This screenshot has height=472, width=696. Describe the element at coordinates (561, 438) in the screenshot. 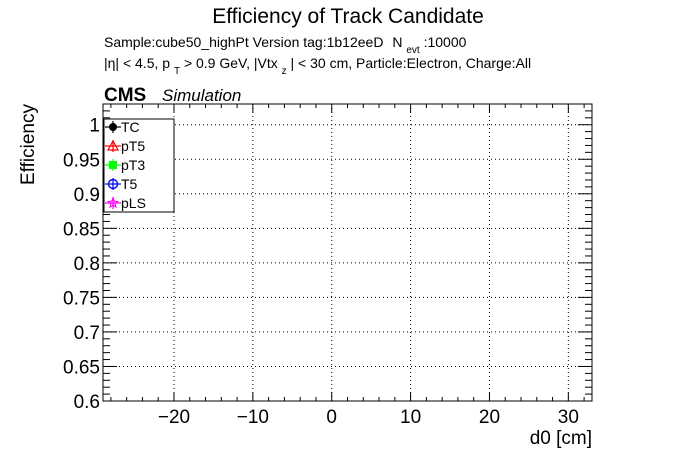

I see `x-axis-label: d0 [cm]` at that location.